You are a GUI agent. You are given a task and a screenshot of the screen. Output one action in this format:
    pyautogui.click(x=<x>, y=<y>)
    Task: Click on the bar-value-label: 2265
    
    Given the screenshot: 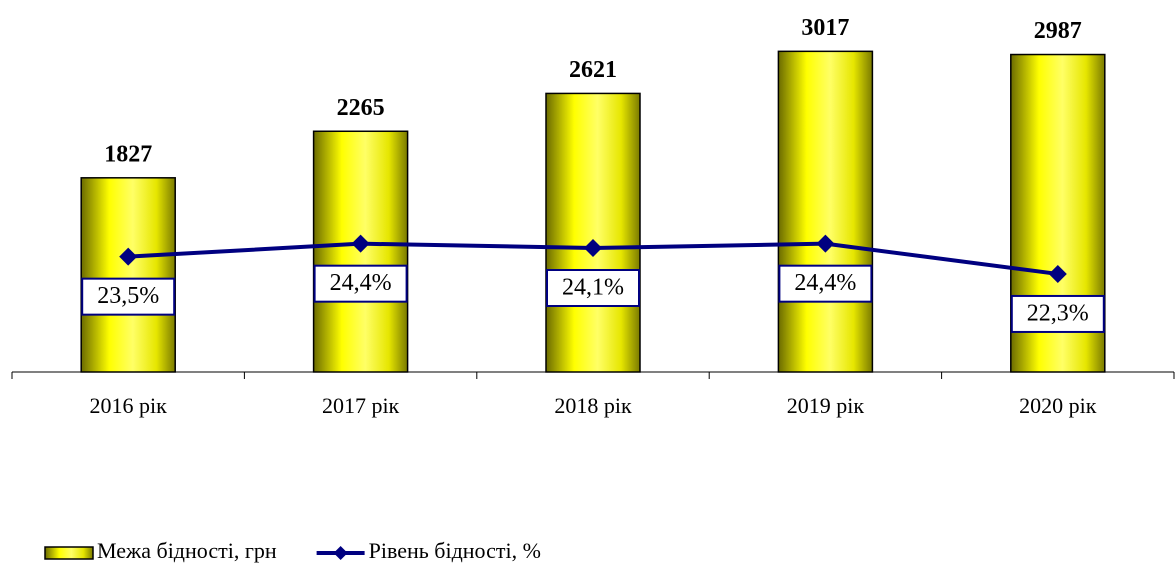 What is the action you would take?
    pyautogui.click(x=361, y=108)
    